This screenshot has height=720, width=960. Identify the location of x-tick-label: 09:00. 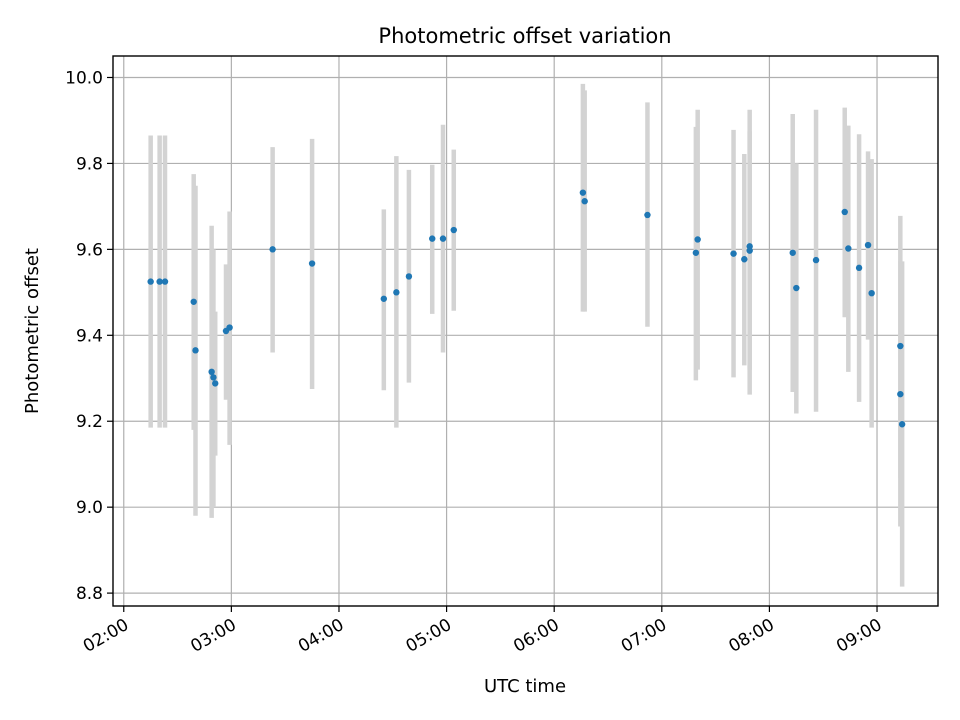
(859, 636).